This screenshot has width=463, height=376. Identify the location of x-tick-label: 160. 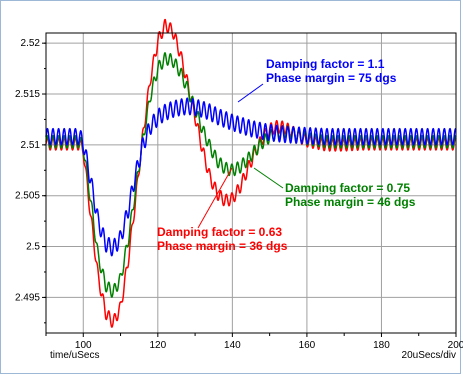
(307, 345).